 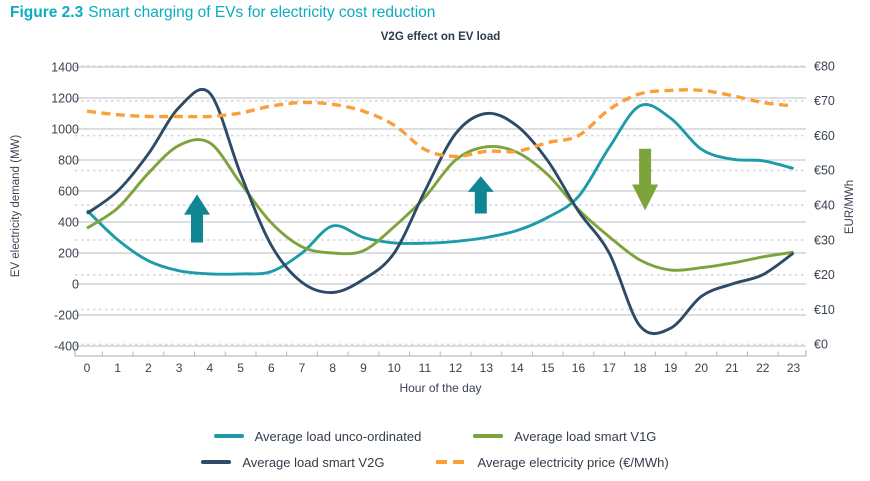 I want to click on legend-label: Average load smart V2G, so click(x=313, y=462).